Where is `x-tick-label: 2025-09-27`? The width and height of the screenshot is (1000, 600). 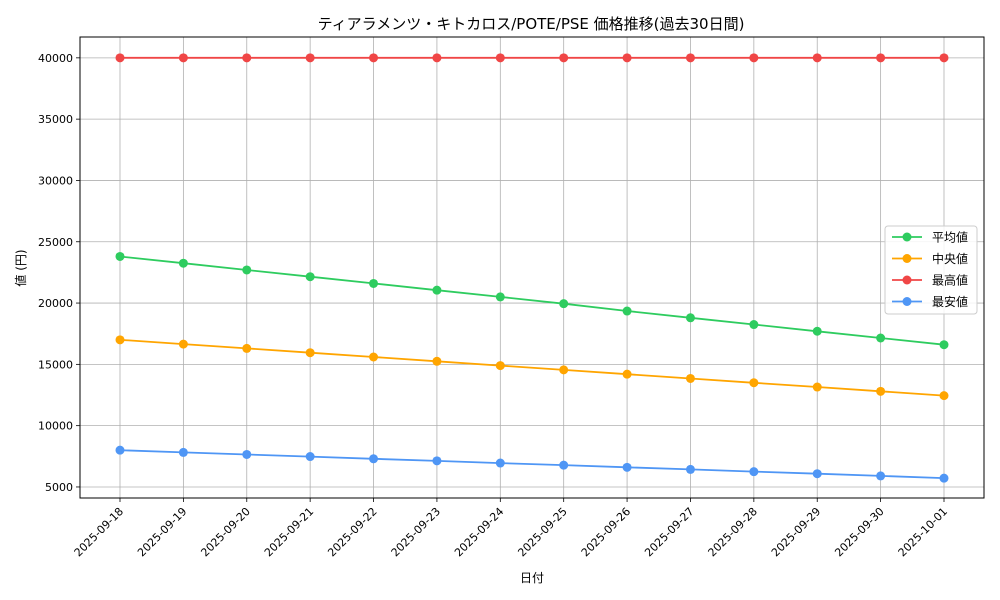 x-tick-label: 2025-09-27 is located at coordinates (669, 532).